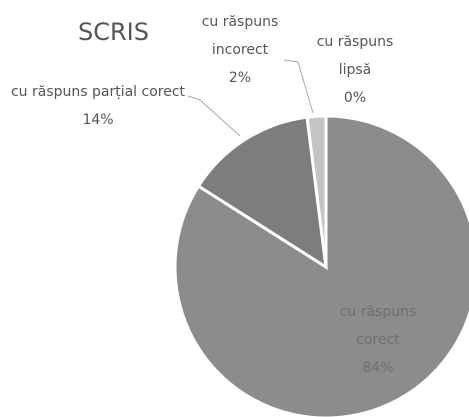 The image size is (469, 417). I want to click on data-label: cu răspuns lipsă 0%, so click(355, 70).